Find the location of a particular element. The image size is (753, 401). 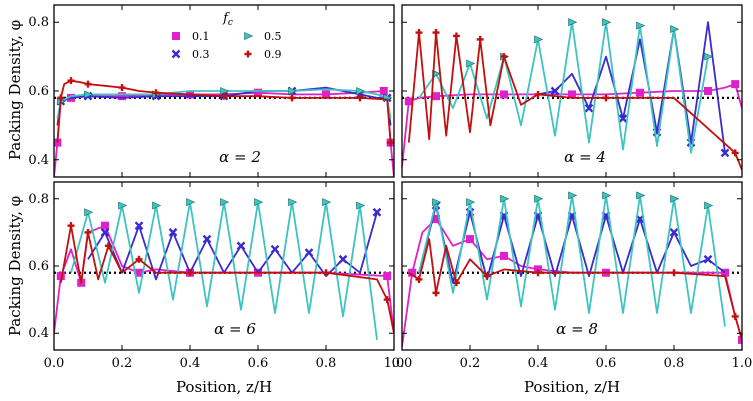

y-tick-label: 0.6 is located at coordinates (38, 266).